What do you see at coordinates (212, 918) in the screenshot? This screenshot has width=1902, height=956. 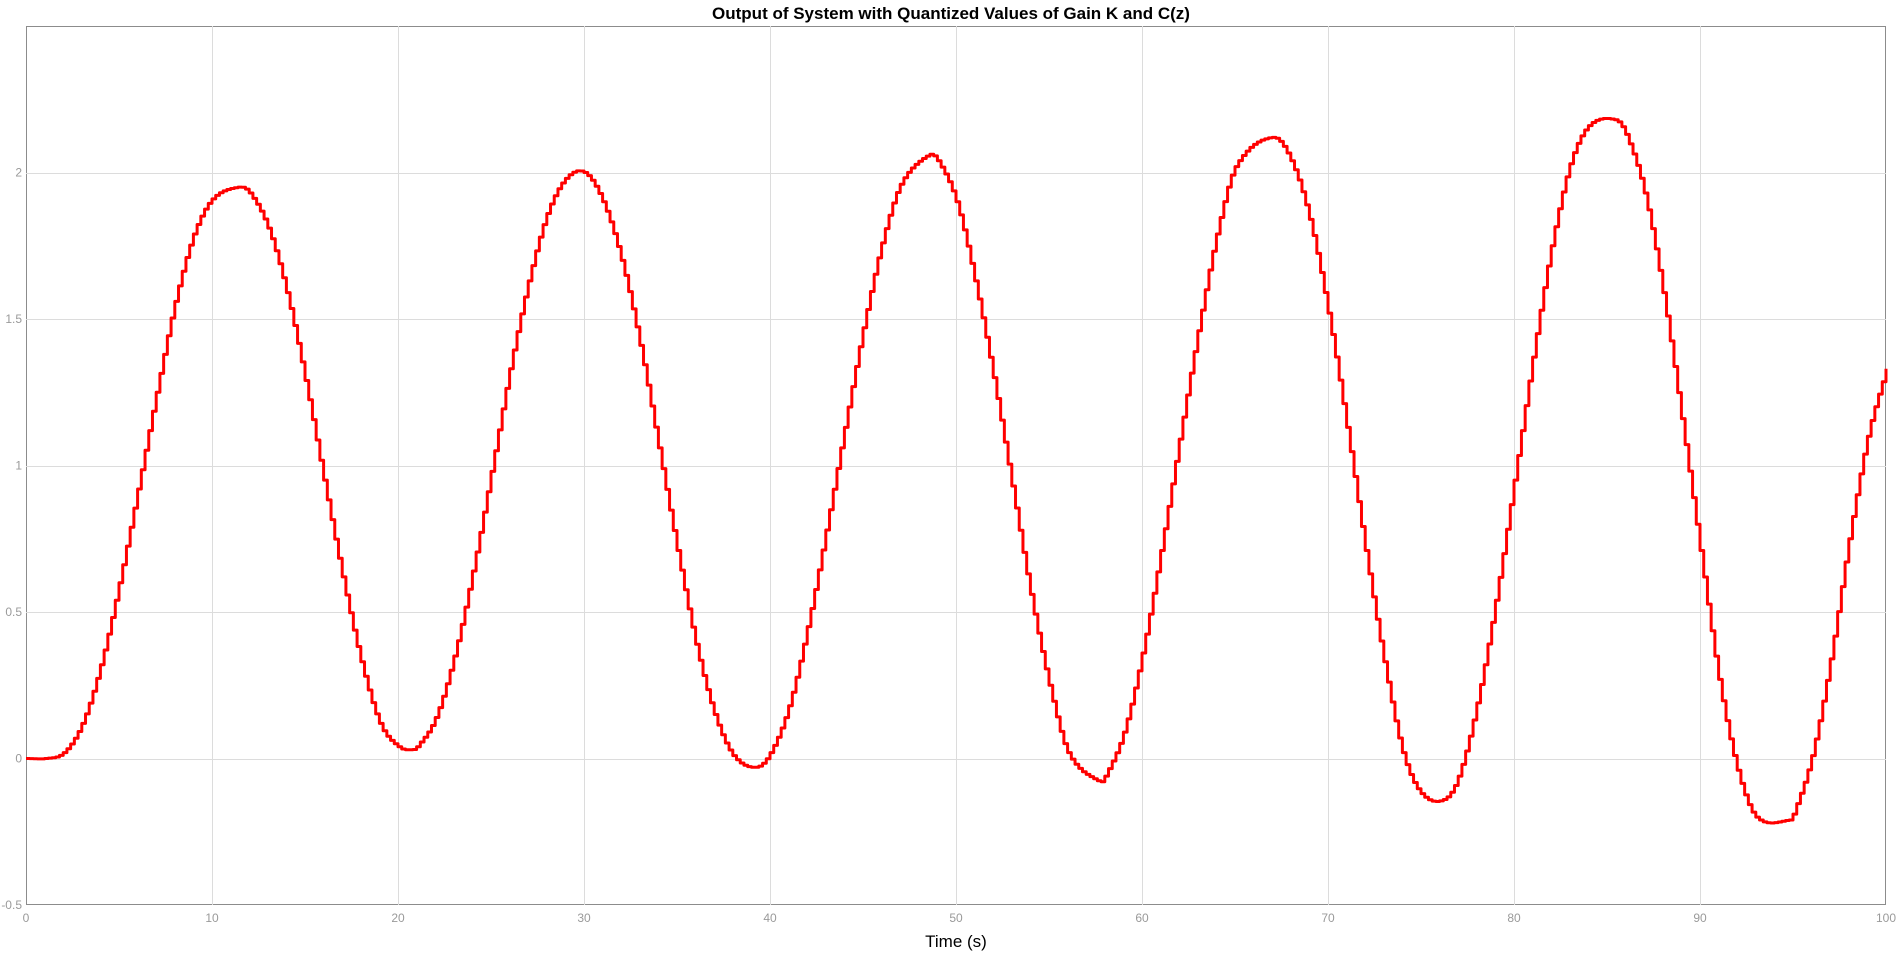 I see `x-tick-label: 10` at bounding box center [212, 918].